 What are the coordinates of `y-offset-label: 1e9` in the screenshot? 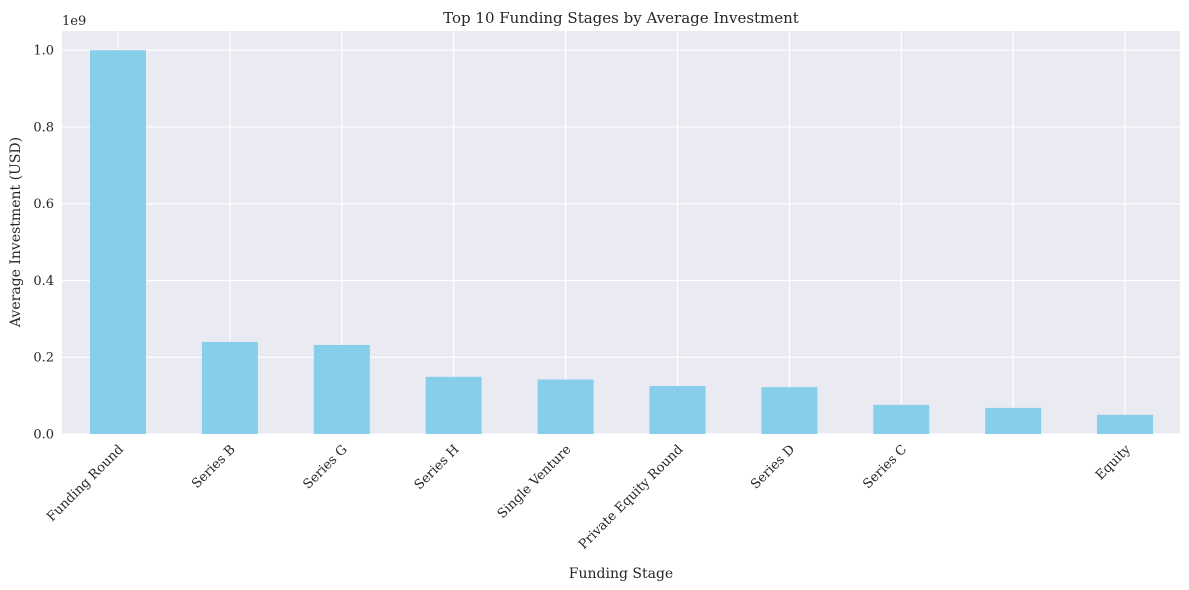 It's located at (74, 21).